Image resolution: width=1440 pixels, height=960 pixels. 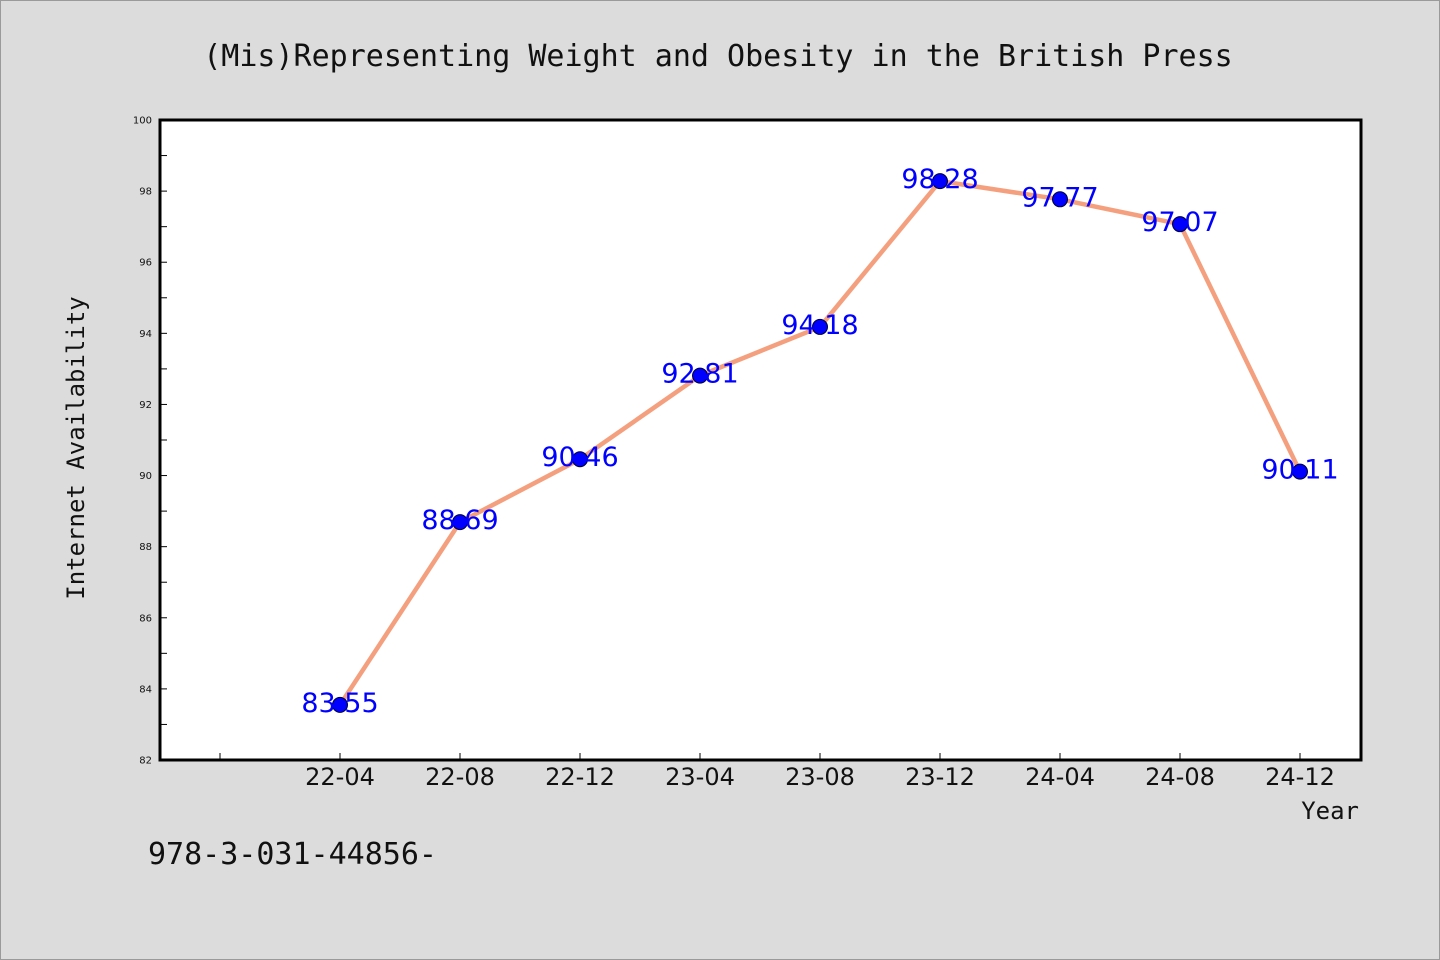 I want to click on data-label: 83.55, so click(x=339, y=703).